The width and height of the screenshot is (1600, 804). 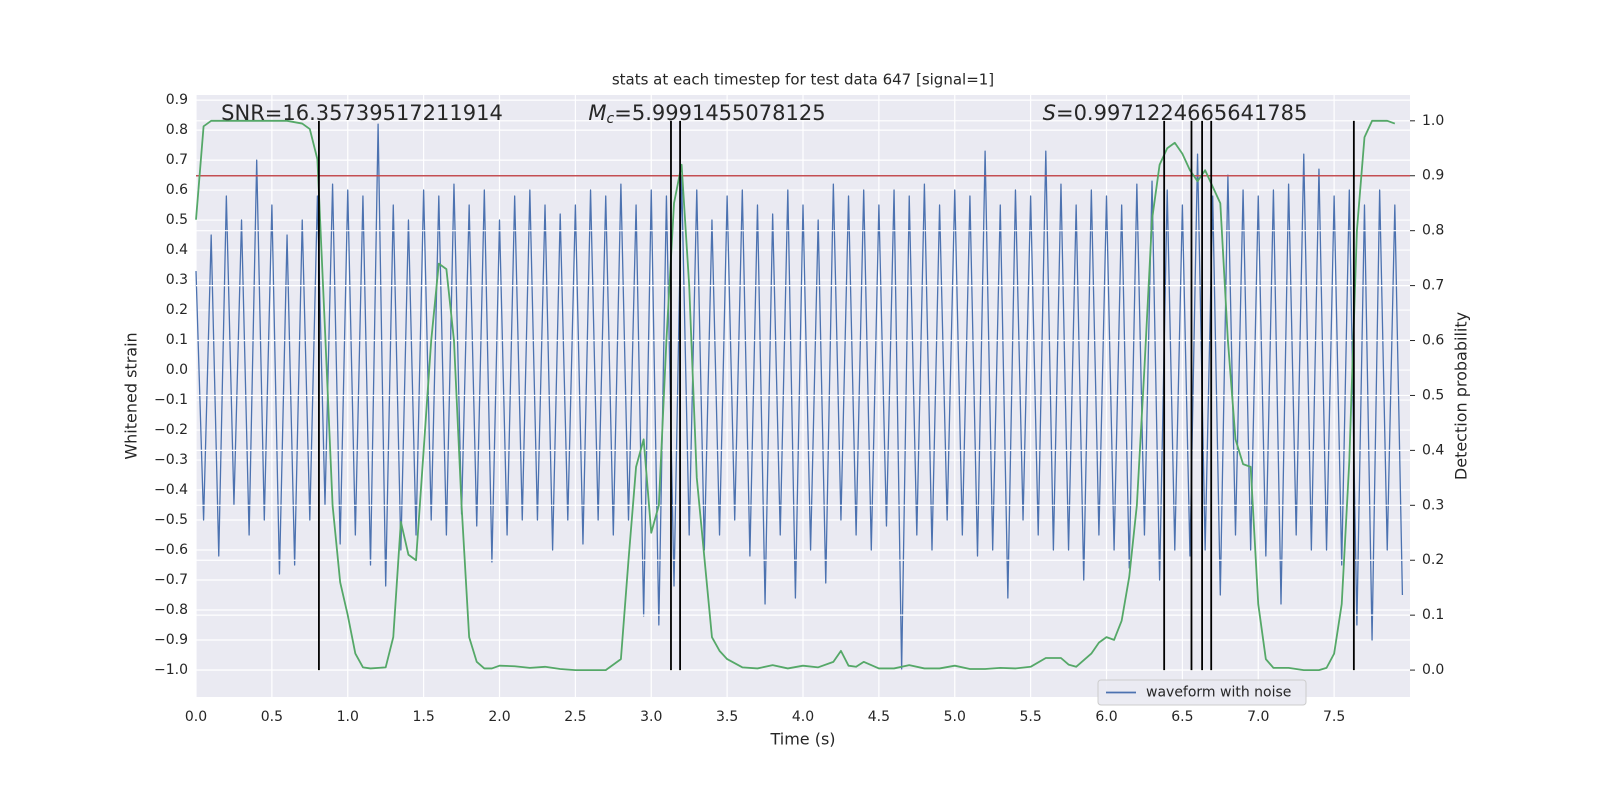 I want to click on y2-tick-label: 0.8, so click(x=1433, y=231).